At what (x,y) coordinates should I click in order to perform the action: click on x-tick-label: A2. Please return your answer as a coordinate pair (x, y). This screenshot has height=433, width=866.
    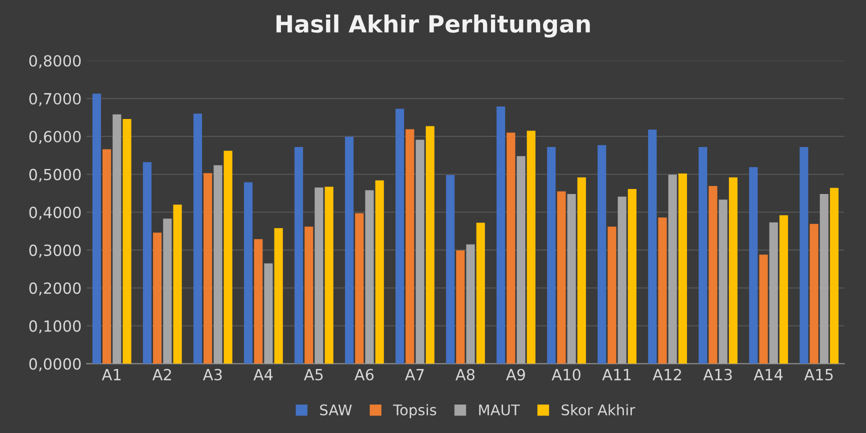
    Looking at the image, I should click on (161, 374).